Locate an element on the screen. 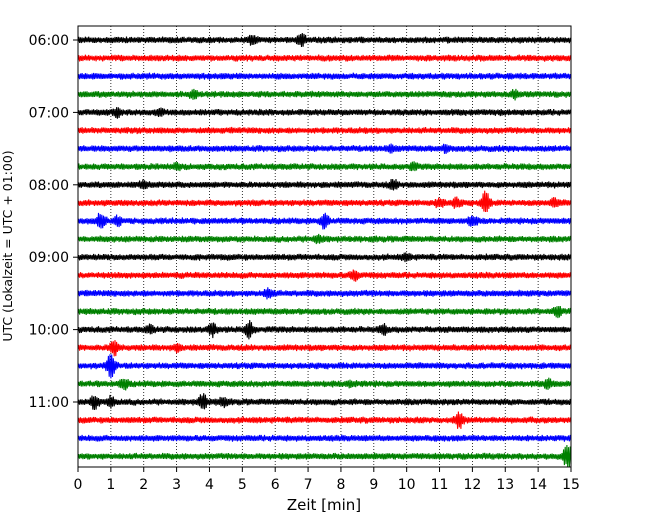 The image size is (650, 520). y-tick-label-09:00: 09:00 is located at coordinates (49, 258).